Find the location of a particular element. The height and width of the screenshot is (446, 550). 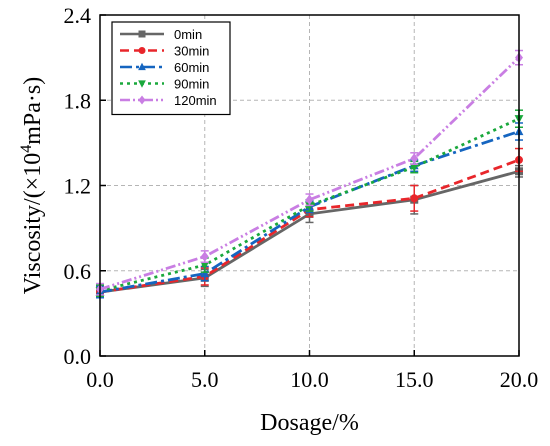

legend-item: 60min is located at coordinates (164, 67).